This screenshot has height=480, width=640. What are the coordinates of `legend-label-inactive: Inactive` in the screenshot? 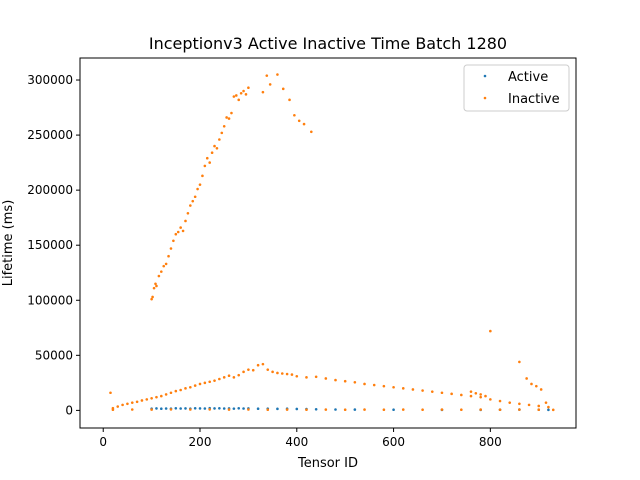 It's located at (534, 99).